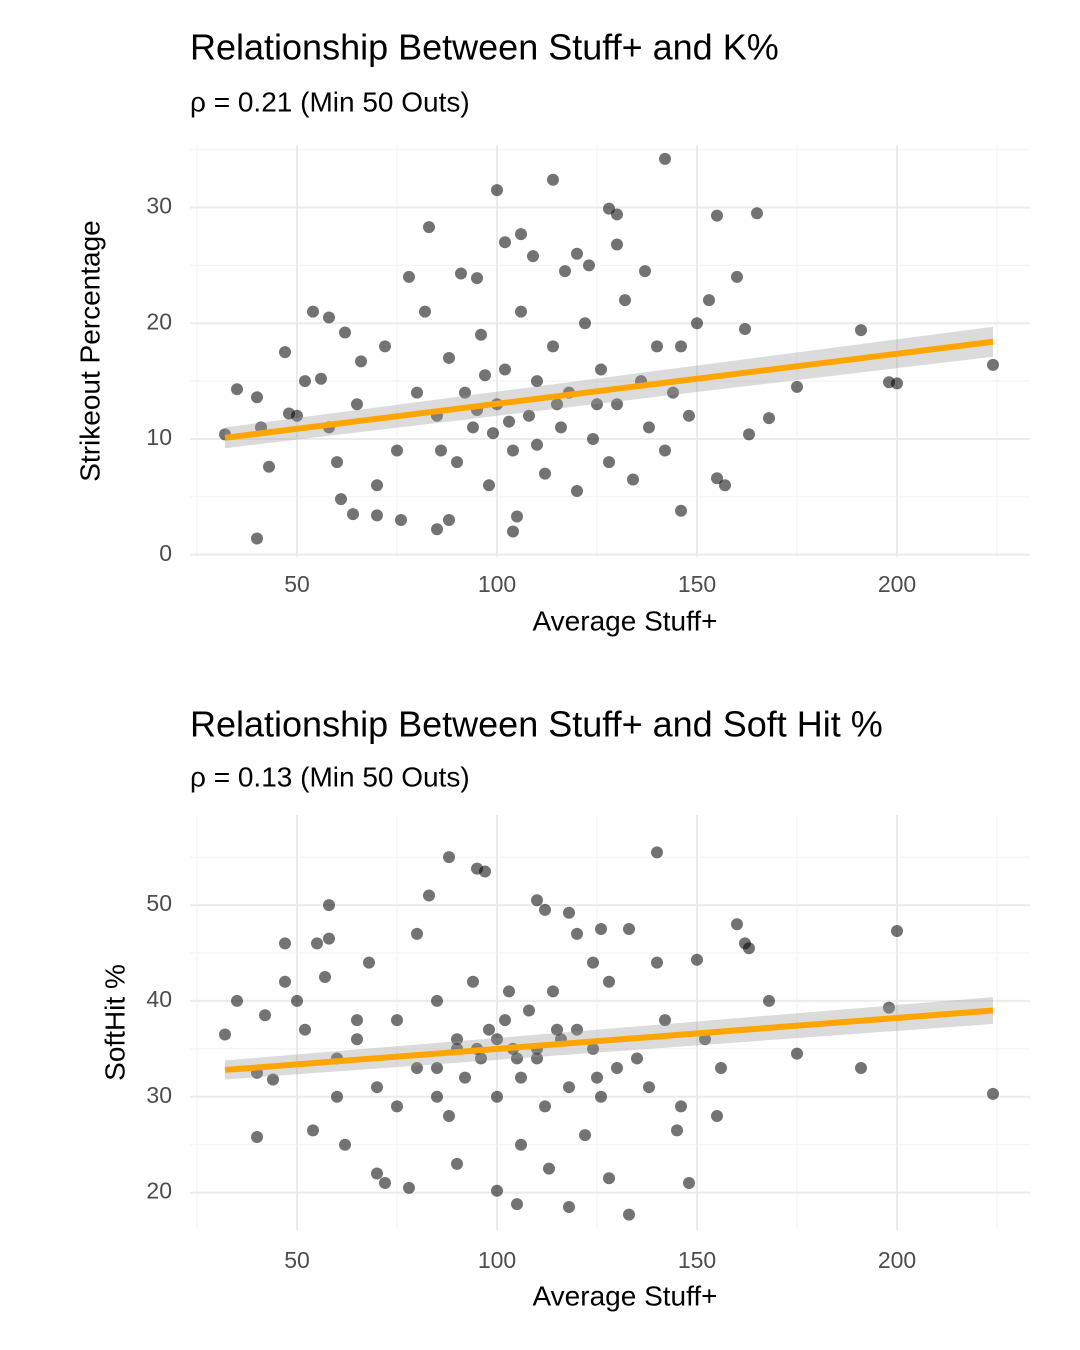 The width and height of the screenshot is (1080, 1350). Describe the element at coordinates (114, 1022) in the screenshot. I see `y-axis-title: SoftHit %` at that location.